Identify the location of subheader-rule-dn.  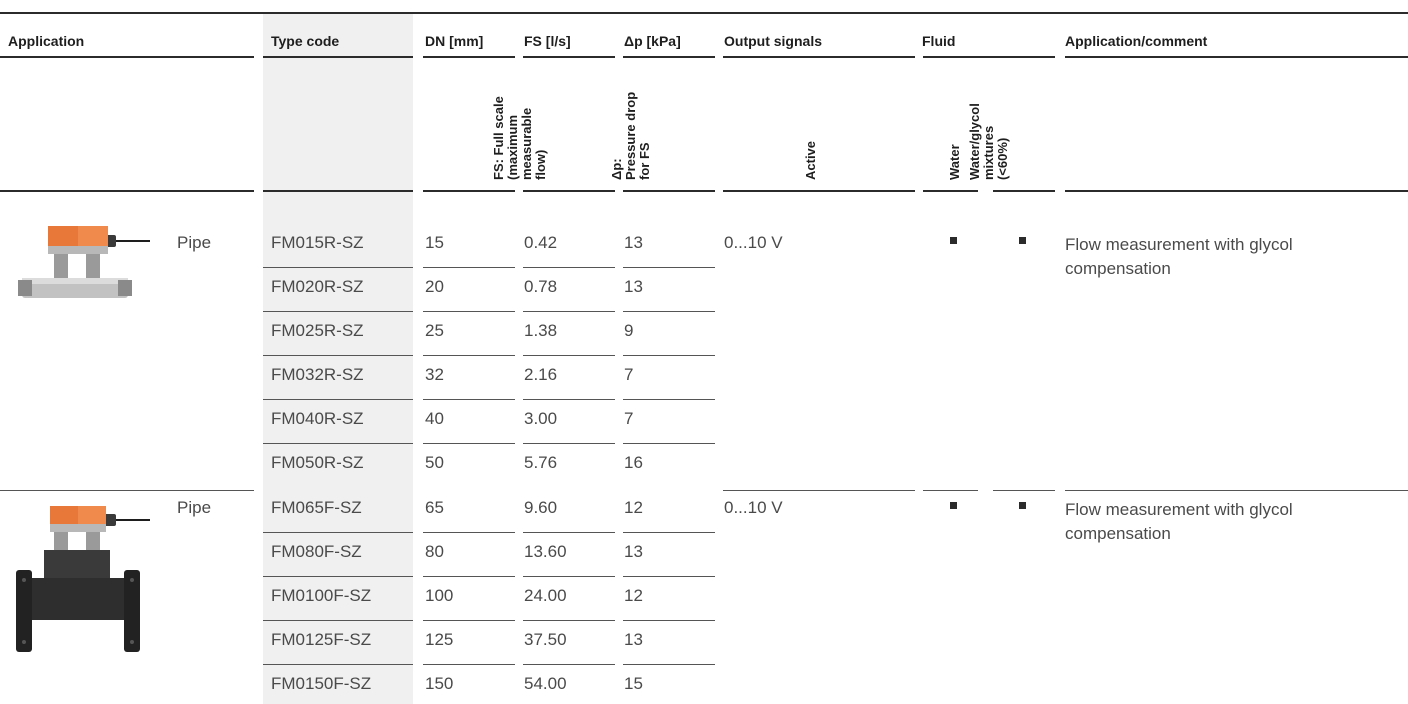
(469, 191).